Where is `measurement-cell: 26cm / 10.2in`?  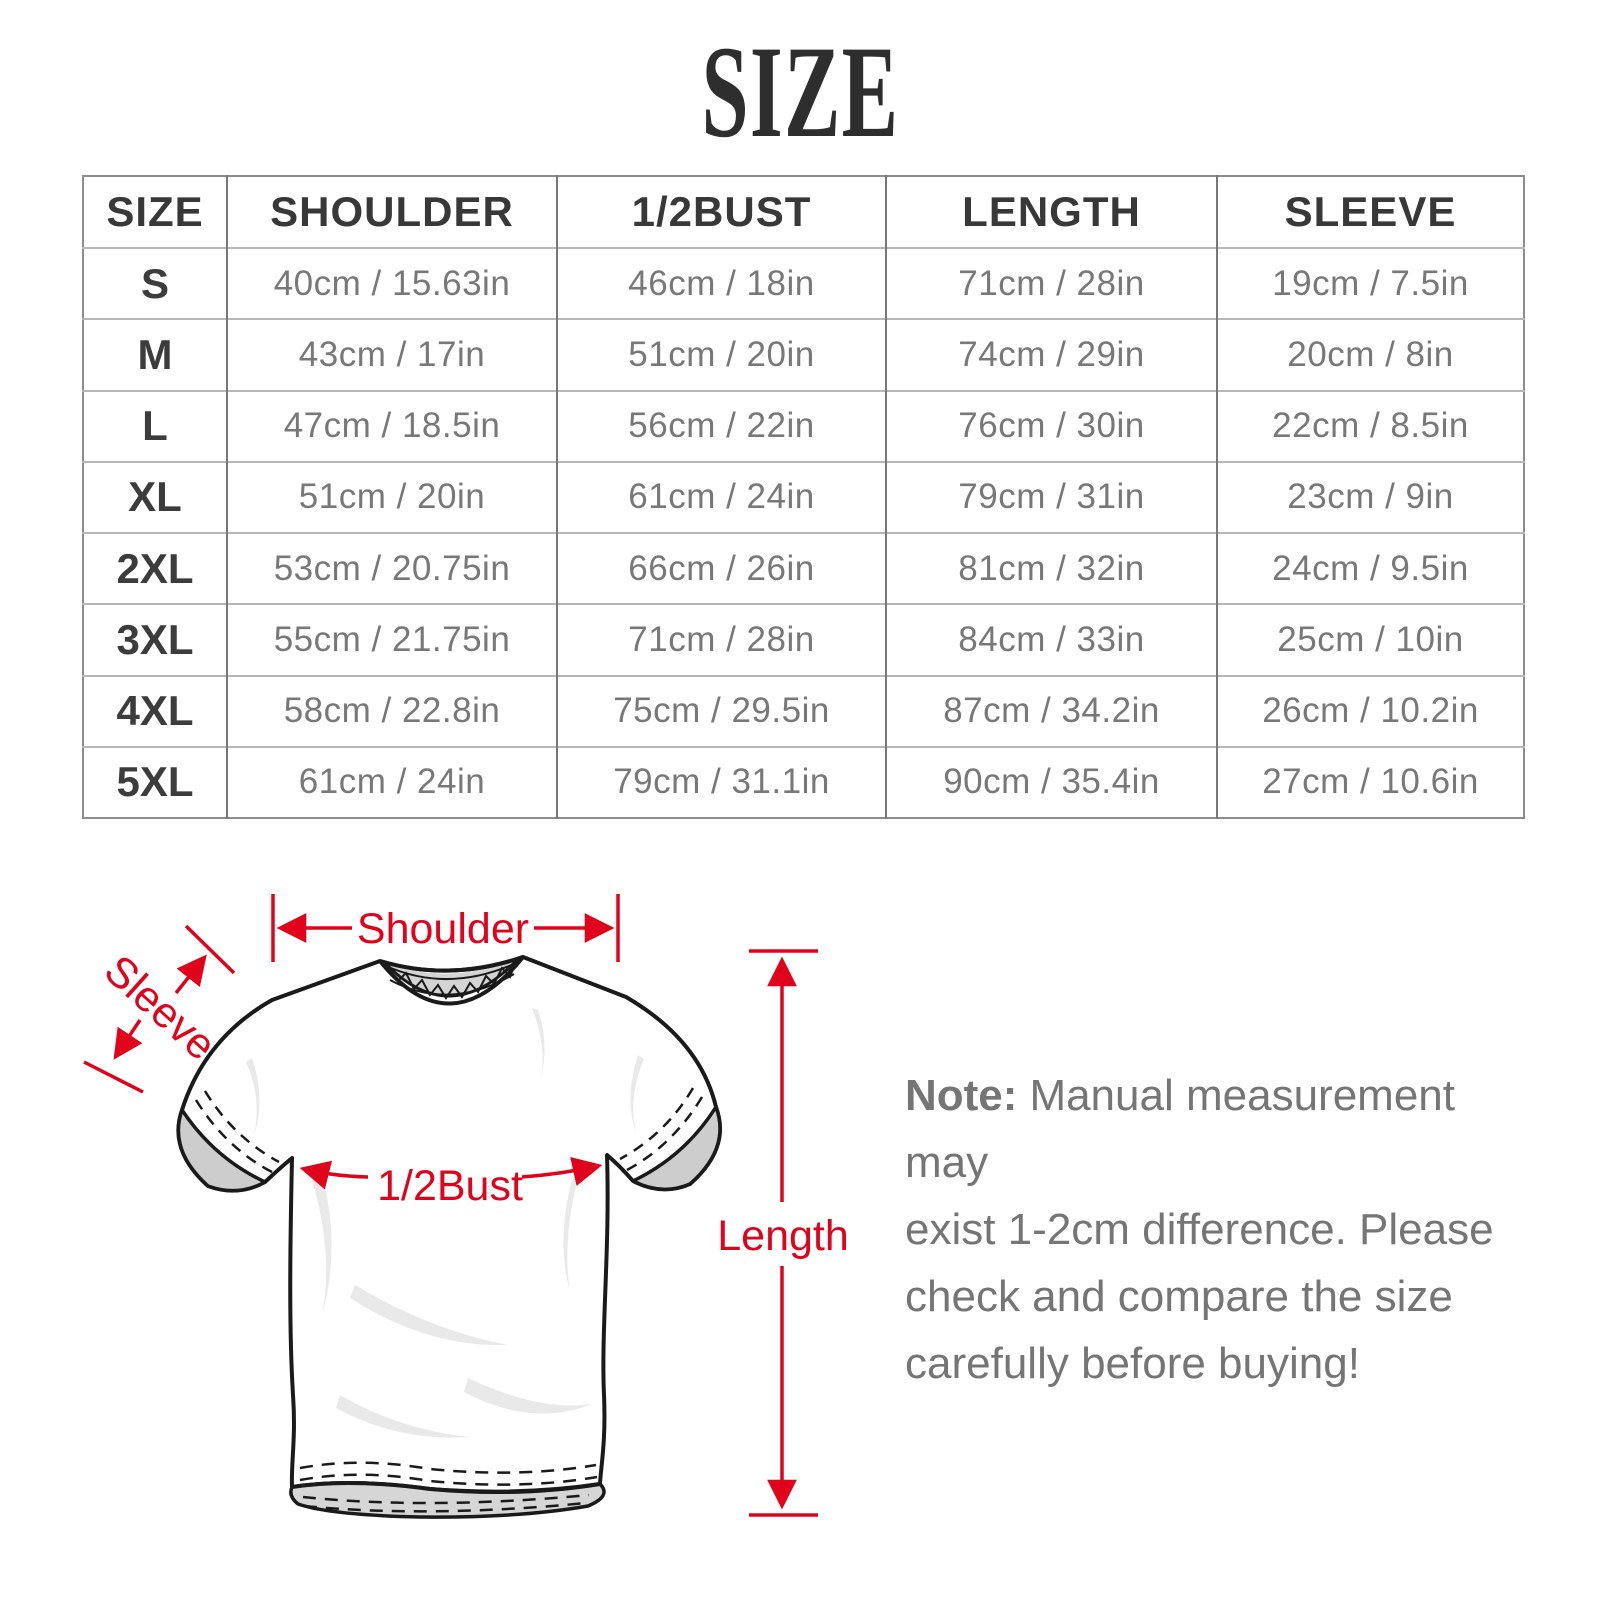
measurement-cell: 26cm / 10.2in is located at coordinates (1370, 710).